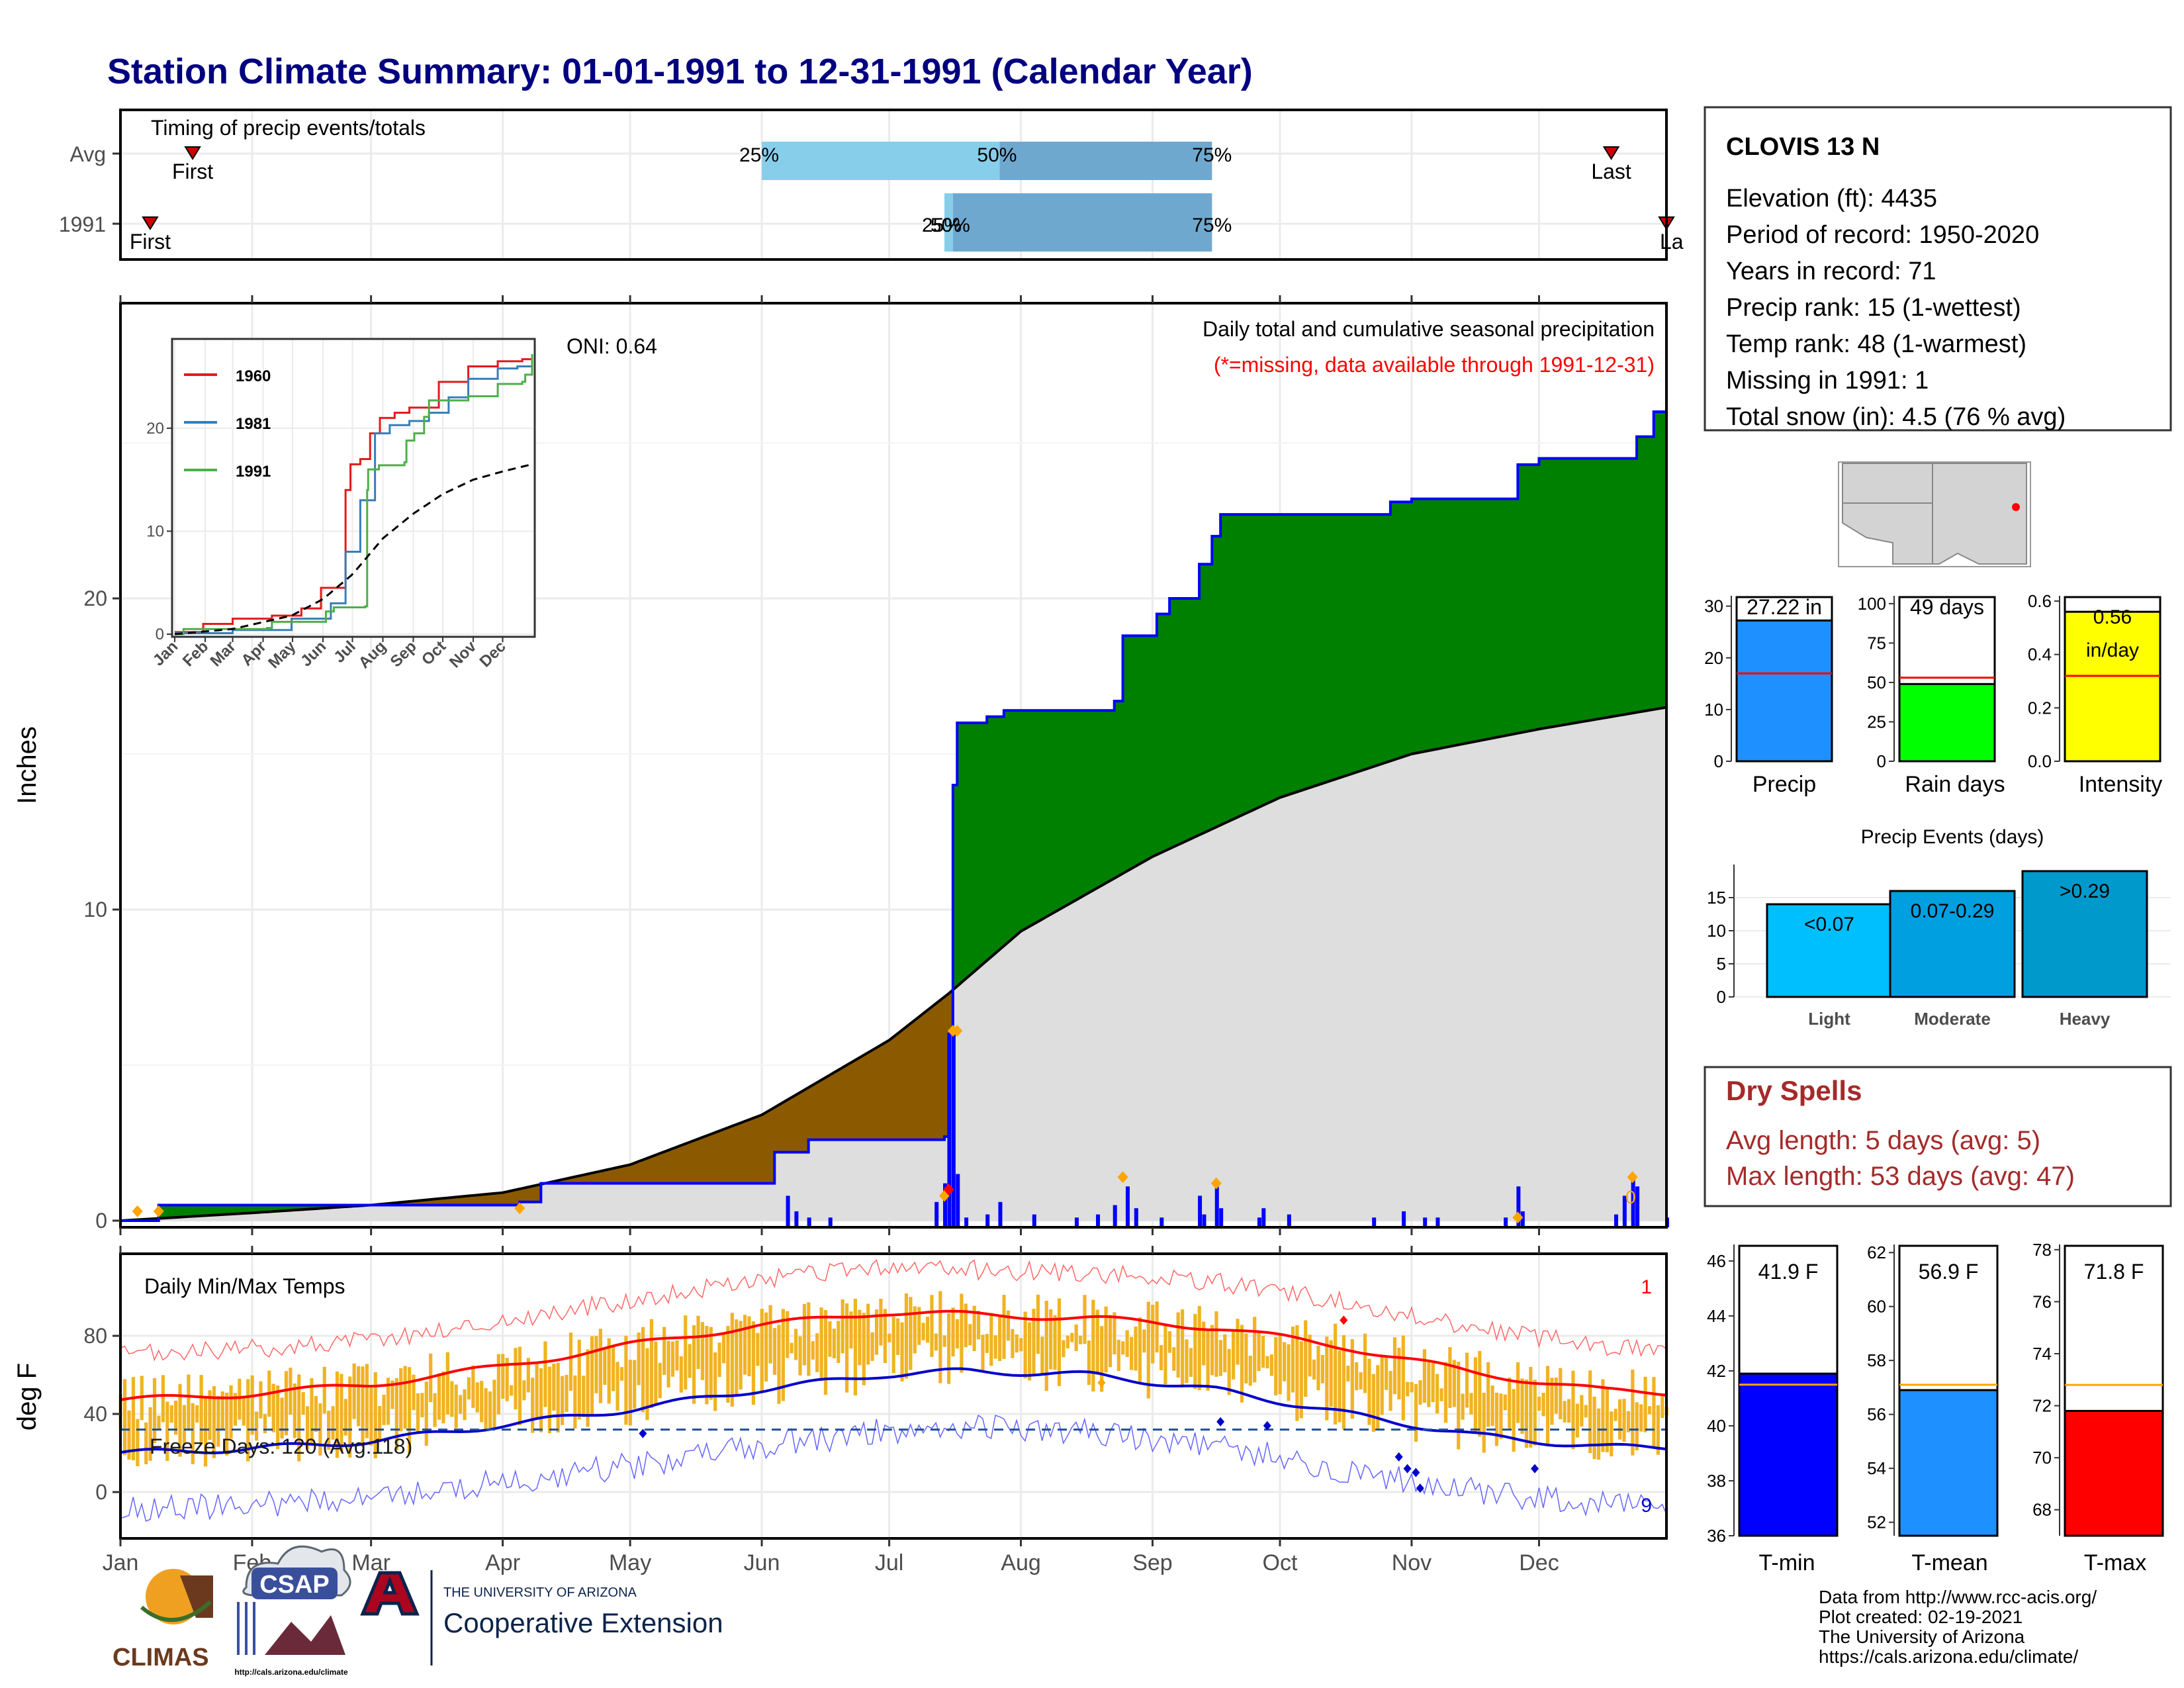  What do you see at coordinates (493, 654) in the screenshot?
I see `inset-x-tick-label: Dec` at bounding box center [493, 654].